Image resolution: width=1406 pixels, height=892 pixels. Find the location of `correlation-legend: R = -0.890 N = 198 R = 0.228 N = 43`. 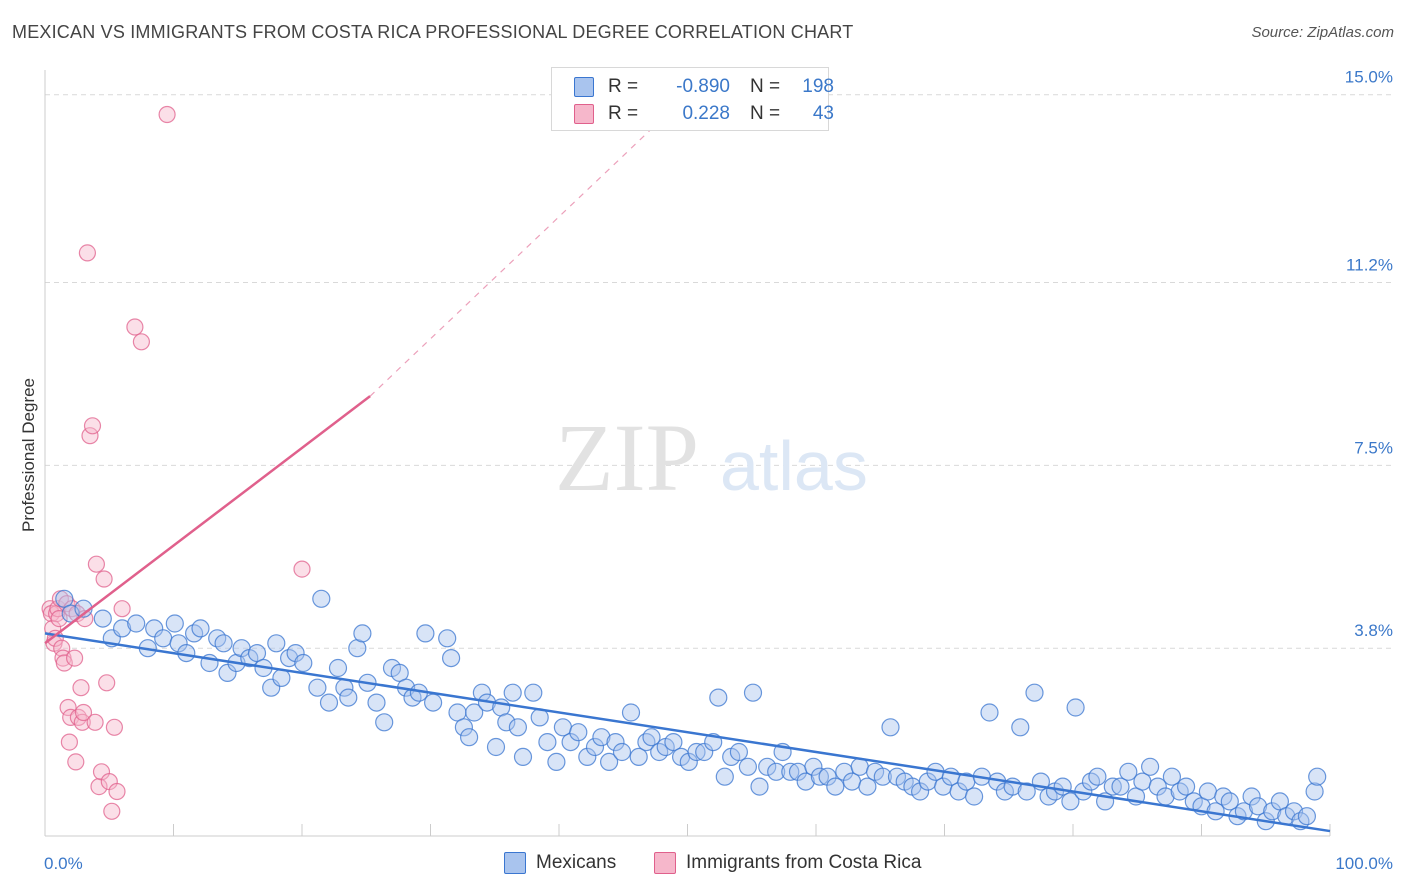

correlation-legend: R = -0.890 N = 198 R = 0.228 N = 43 is located at coordinates (692, 99).